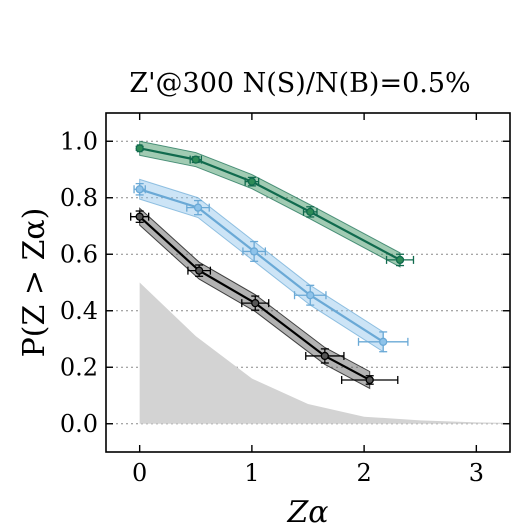 This screenshot has width=532, height=532. Describe the element at coordinates (79, 424) in the screenshot. I see `y-tick-label: 0.0` at that location.